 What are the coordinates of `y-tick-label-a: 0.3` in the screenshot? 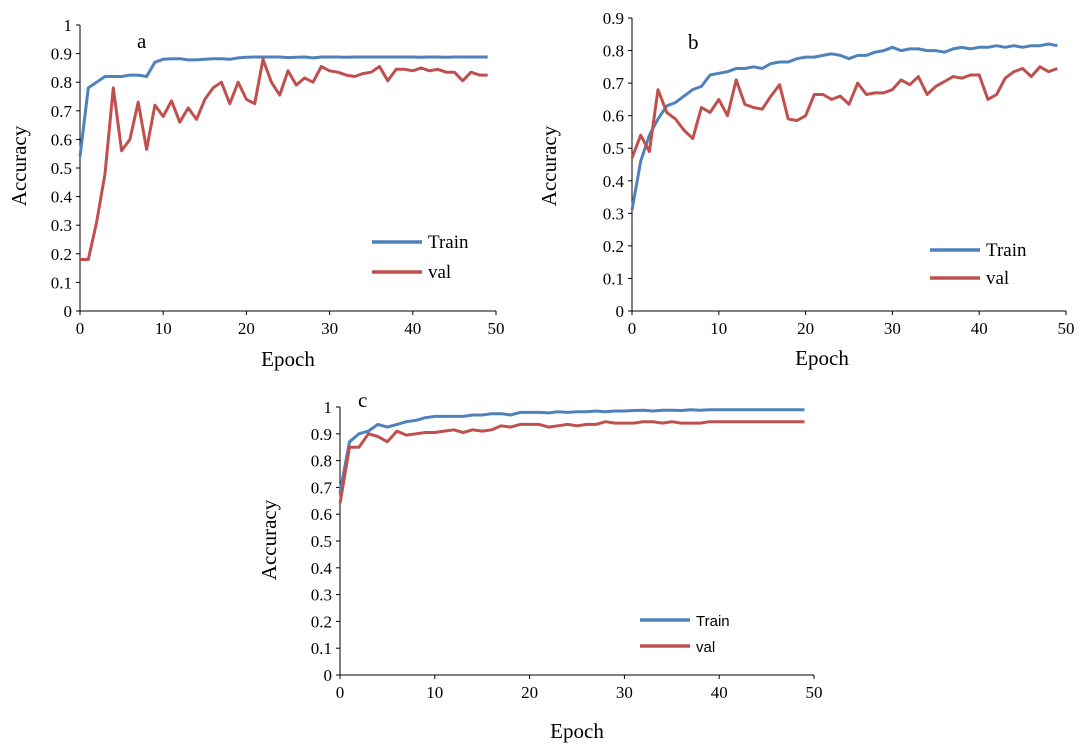 It's located at (61, 225).